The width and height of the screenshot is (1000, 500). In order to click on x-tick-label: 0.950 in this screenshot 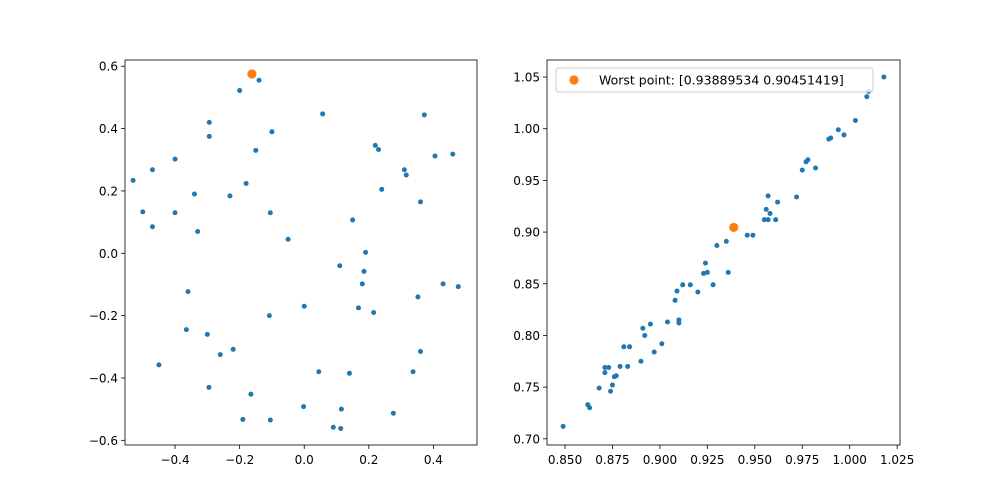, I will do `click(755, 460)`.